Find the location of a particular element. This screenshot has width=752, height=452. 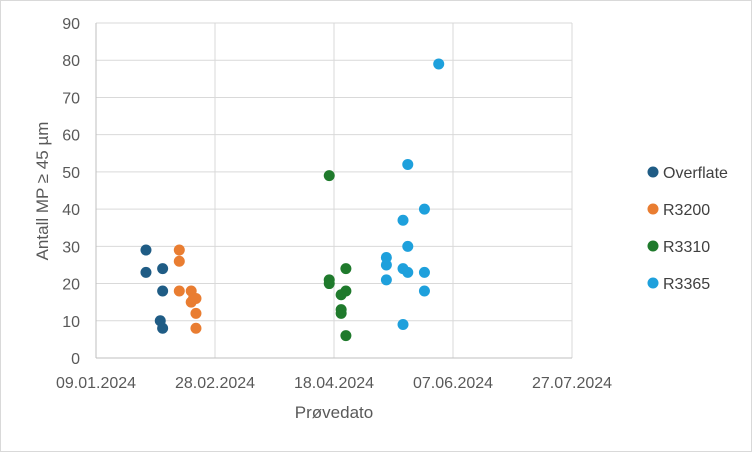

y-axis-title: Antall MP ≥ 45 µm is located at coordinates (42, 191).